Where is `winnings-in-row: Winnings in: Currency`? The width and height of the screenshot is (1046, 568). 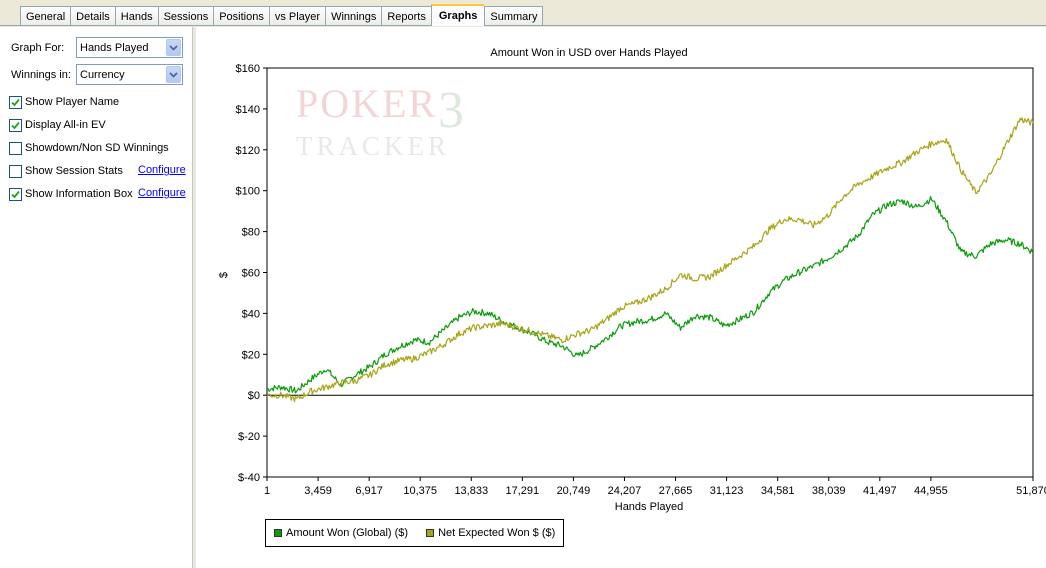
winnings-in-row: Winnings in: Currency is located at coordinates (97, 74).